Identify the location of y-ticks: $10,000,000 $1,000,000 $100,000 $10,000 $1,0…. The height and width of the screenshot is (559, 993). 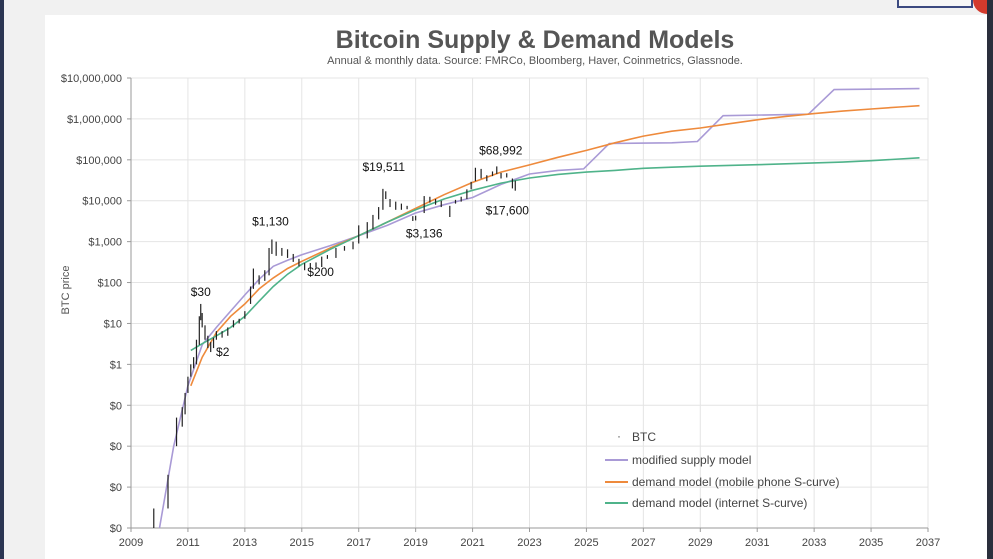
(96, 304).